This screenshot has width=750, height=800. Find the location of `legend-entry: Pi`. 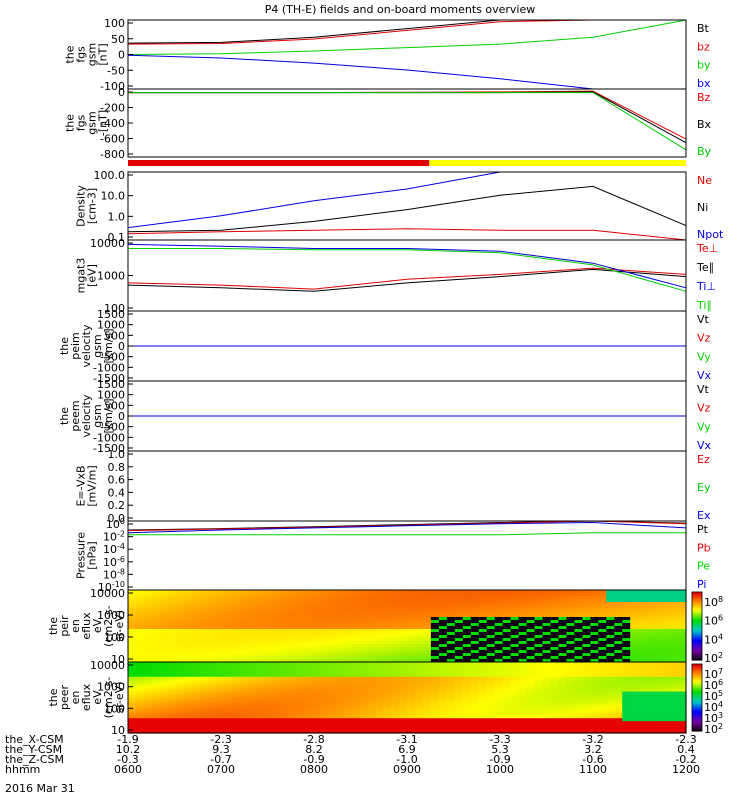

legend-entry: Pi is located at coordinates (701, 584).